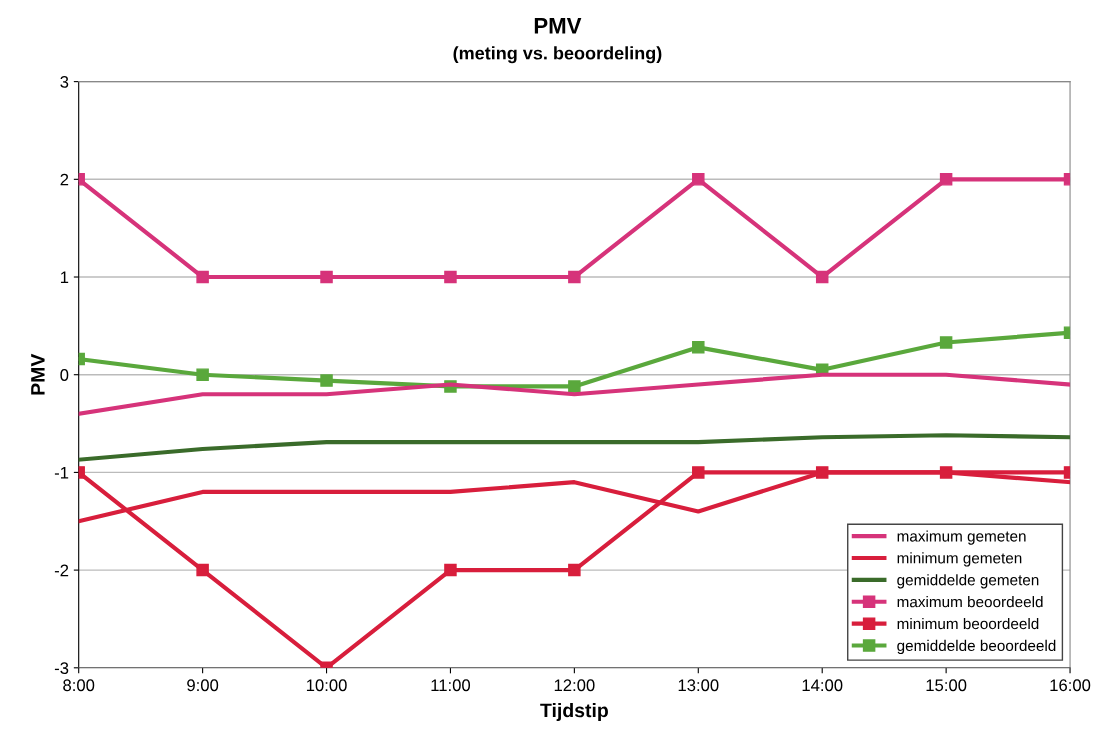 This screenshot has height=742, width=1093. I want to click on x-axis-title: Tijdstip, so click(574, 712).